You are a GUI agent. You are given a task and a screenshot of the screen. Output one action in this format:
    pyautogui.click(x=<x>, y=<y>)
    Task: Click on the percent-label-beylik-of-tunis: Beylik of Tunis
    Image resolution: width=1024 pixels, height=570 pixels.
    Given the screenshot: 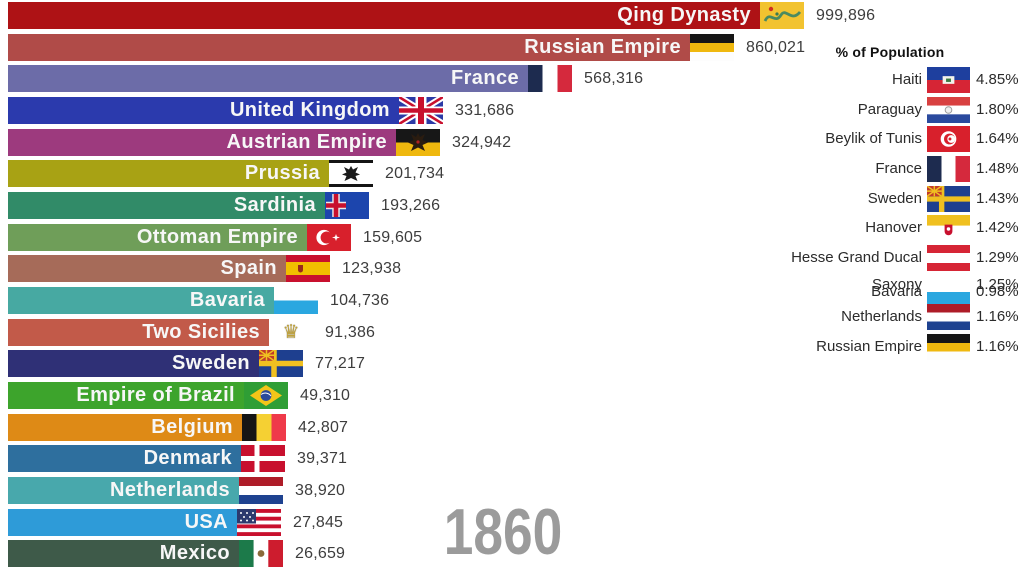 What is the action you would take?
    pyautogui.click(x=873, y=139)
    